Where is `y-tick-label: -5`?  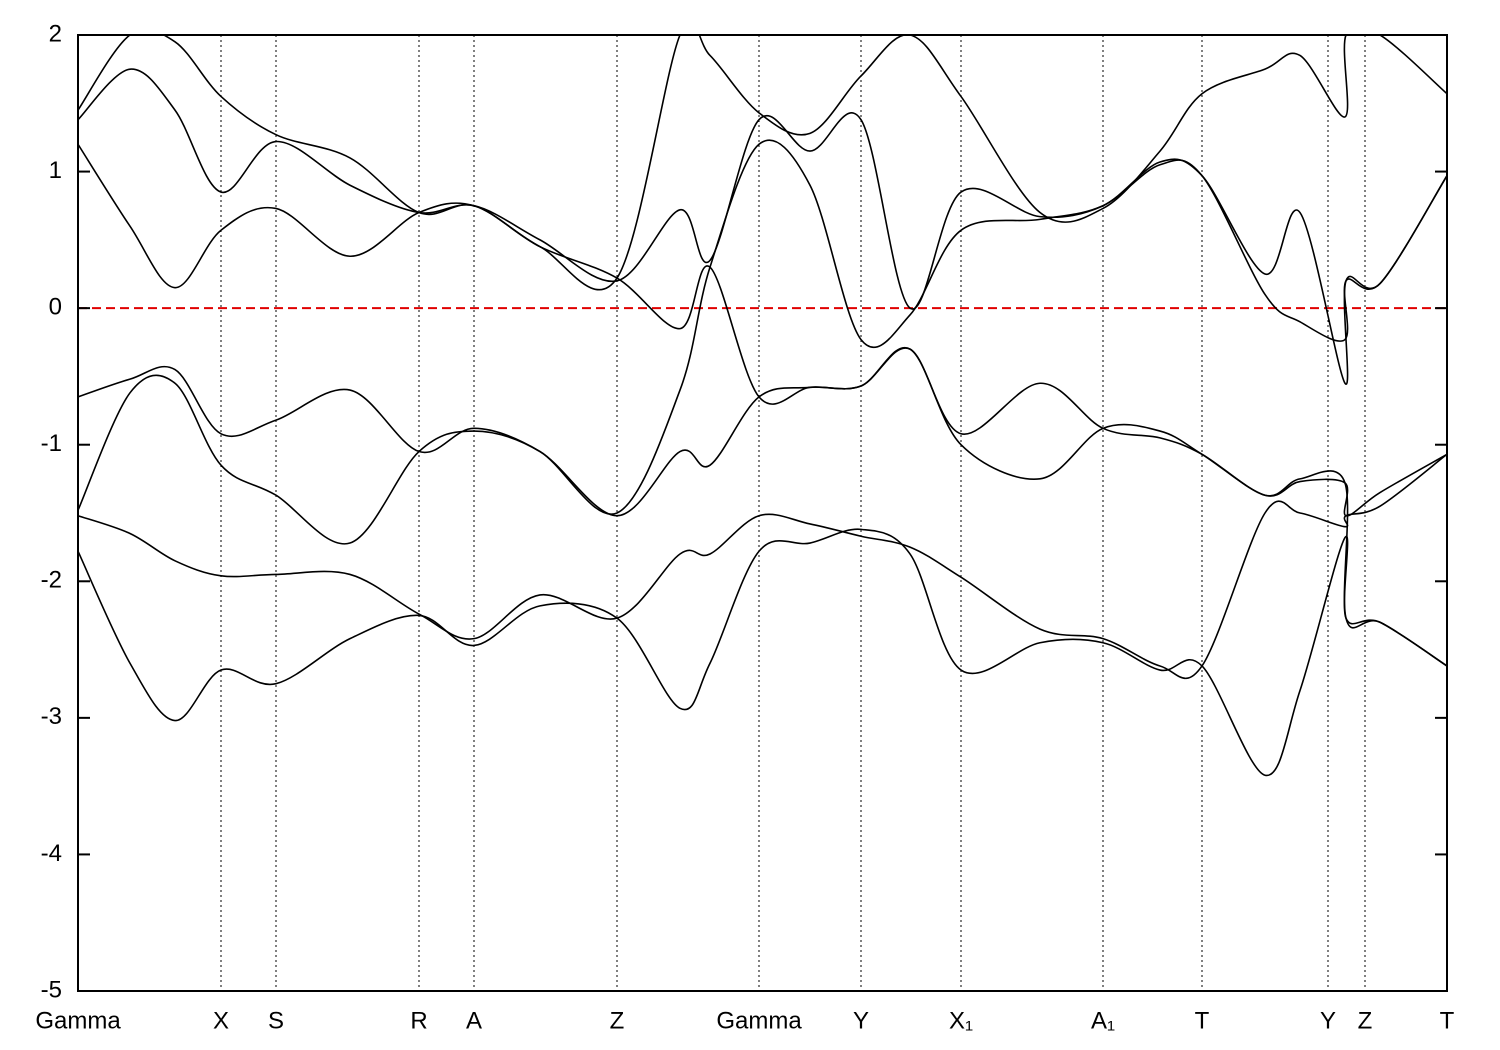 y-tick-label: -5 is located at coordinates (51, 989).